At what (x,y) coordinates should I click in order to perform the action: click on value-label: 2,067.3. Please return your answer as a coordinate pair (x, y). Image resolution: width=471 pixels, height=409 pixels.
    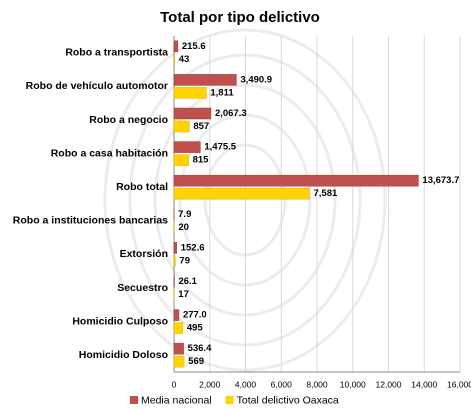
    Looking at the image, I should click on (231, 113).